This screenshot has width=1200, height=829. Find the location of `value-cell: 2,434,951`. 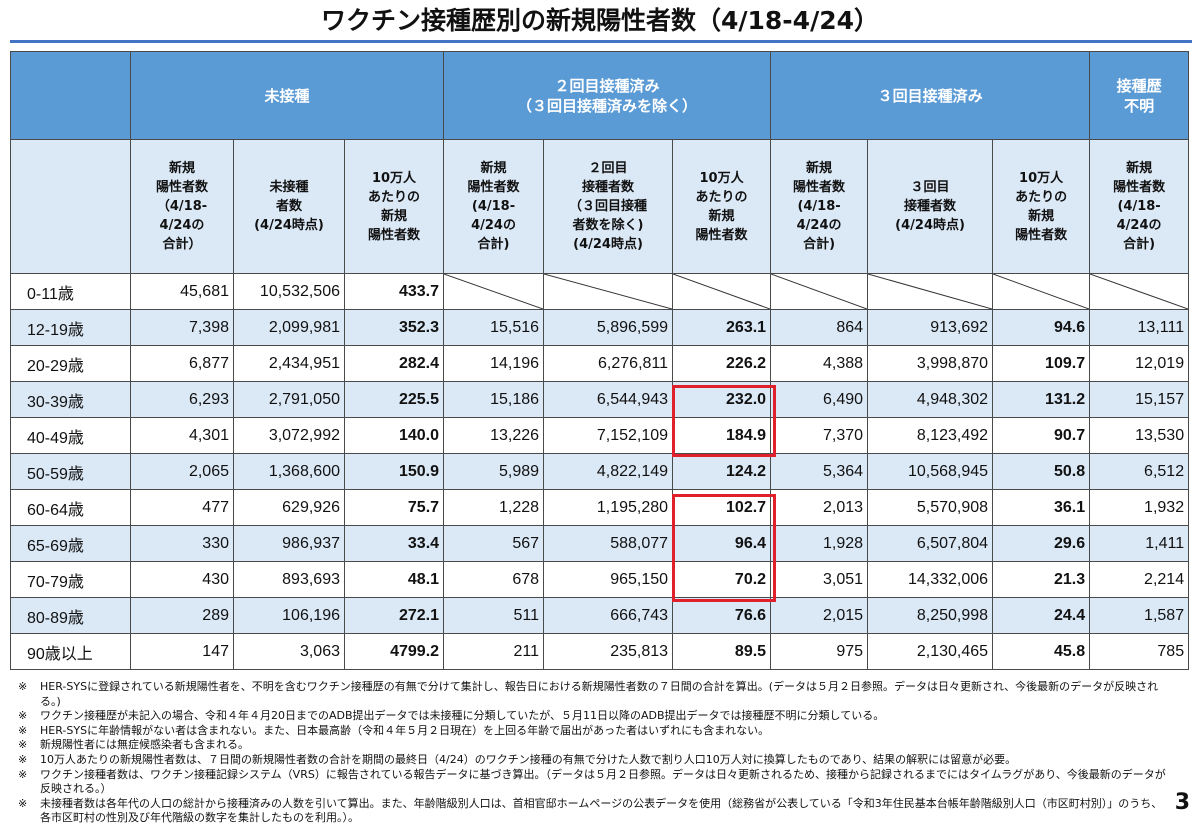

value-cell: 2,434,951 is located at coordinates (289, 363).